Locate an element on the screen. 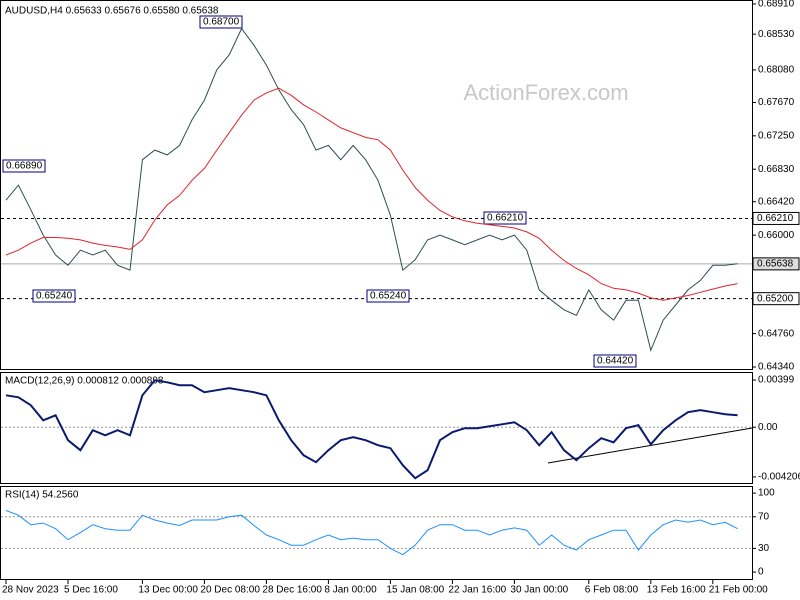 Image resolution: width=800 pixels, height=600 pixels. x-tick-label: 30 Jan 00:00 is located at coordinates (539, 590).